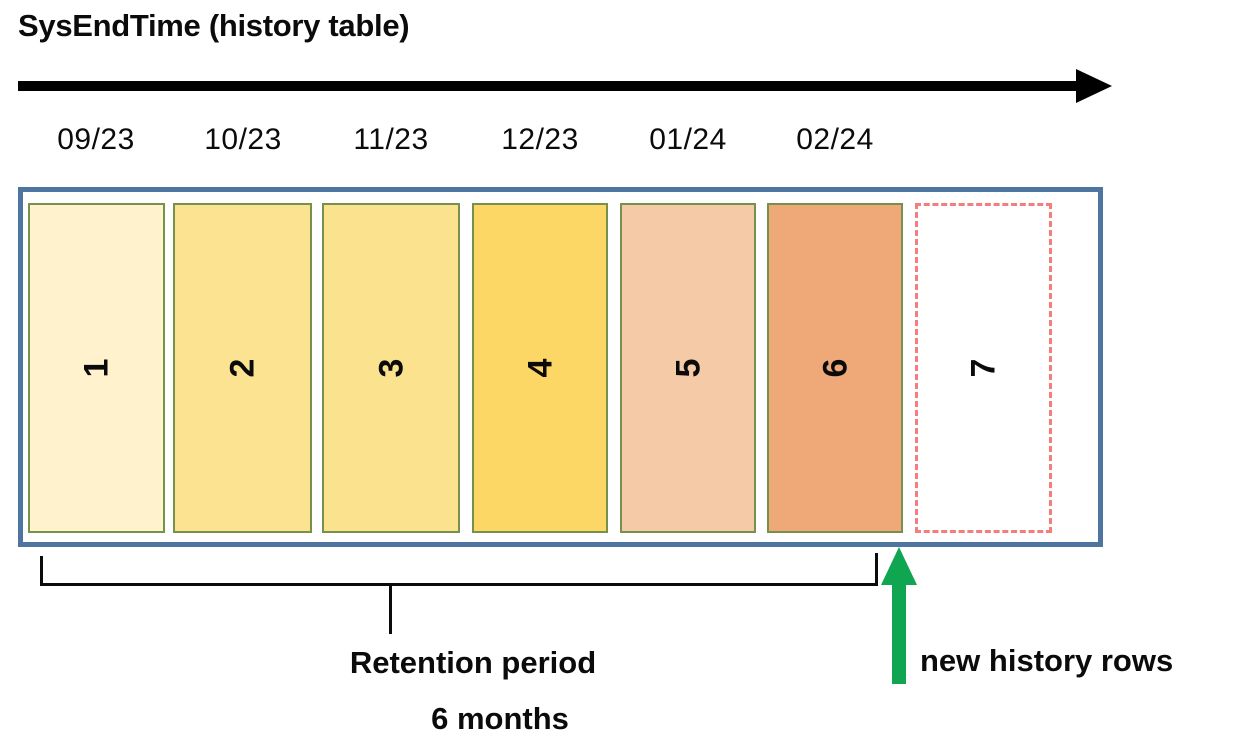  What do you see at coordinates (473, 662) in the screenshot?
I see `retention-period-label: Retention period` at bounding box center [473, 662].